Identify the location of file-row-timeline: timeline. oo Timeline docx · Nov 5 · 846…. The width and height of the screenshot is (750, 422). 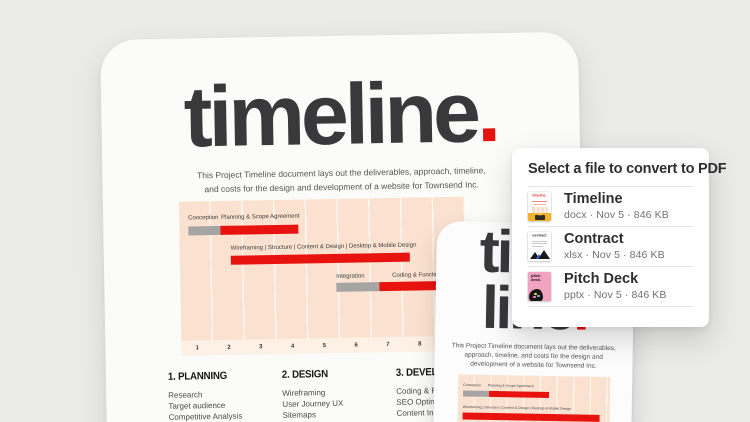
(610, 206).